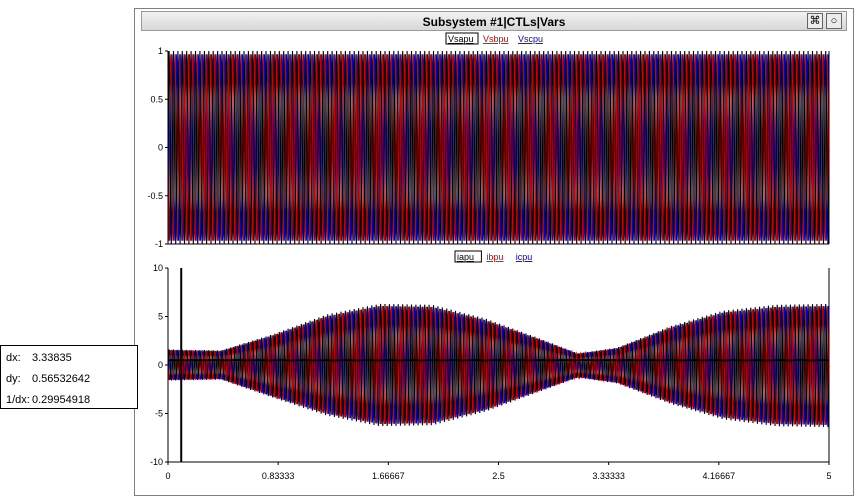  I want to click on window-title: Subsystem #1|CTLs|Vars, so click(494, 22).